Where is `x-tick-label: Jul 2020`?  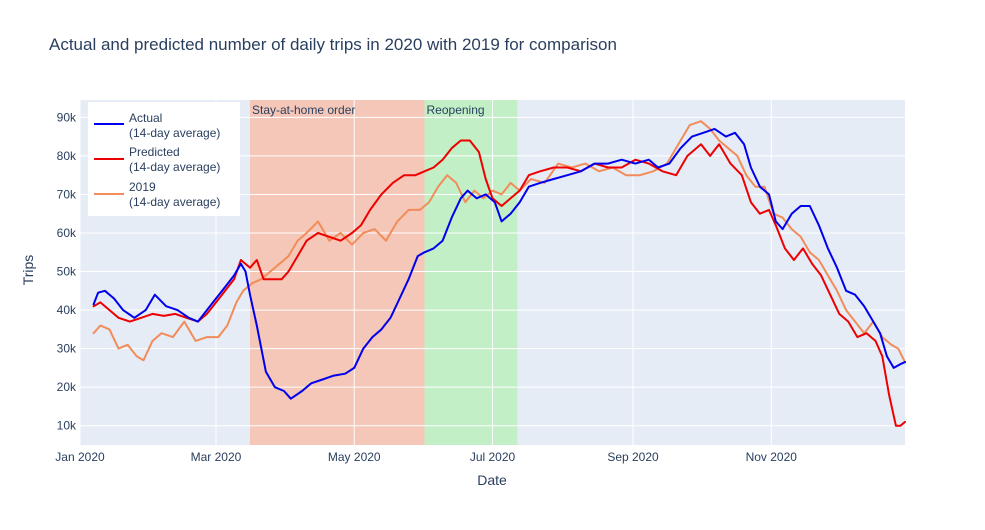 x-tick-label: Jul 2020 is located at coordinates (493, 457).